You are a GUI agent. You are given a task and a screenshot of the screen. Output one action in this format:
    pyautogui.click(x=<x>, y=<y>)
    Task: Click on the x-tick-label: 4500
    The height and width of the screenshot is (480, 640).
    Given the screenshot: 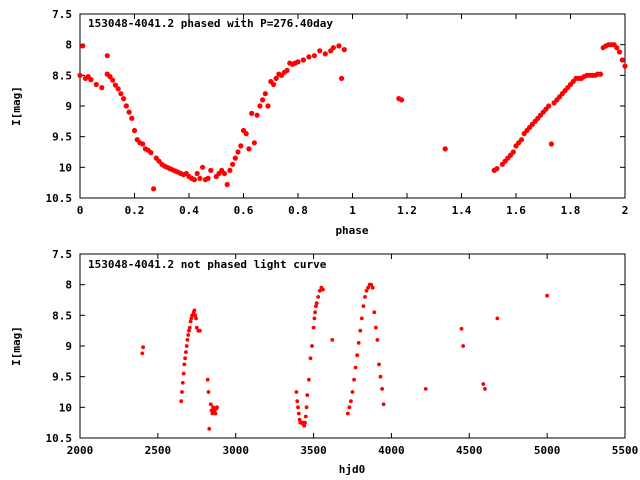 What is the action you would take?
    pyautogui.click(x=469, y=450)
    